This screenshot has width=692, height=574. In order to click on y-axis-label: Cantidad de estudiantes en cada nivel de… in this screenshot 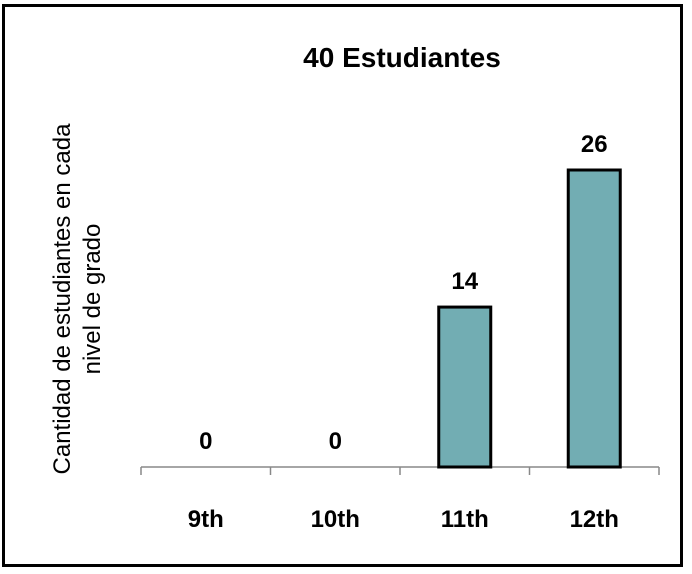, I will do `click(77, 299)`.